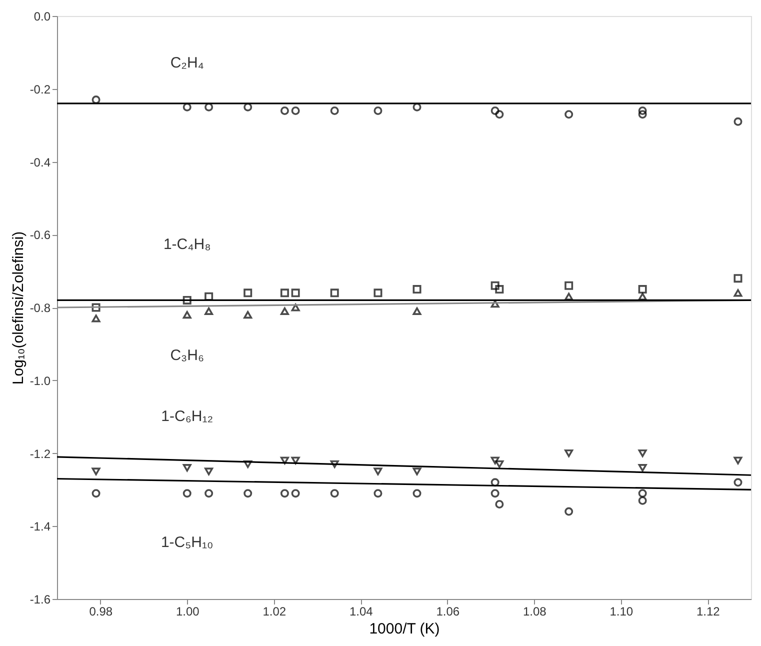 The image size is (761, 646). What do you see at coordinates (40, 381) in the screenshot?
I see `y-tick-label: -1.0` at bounding box center [40, 381].